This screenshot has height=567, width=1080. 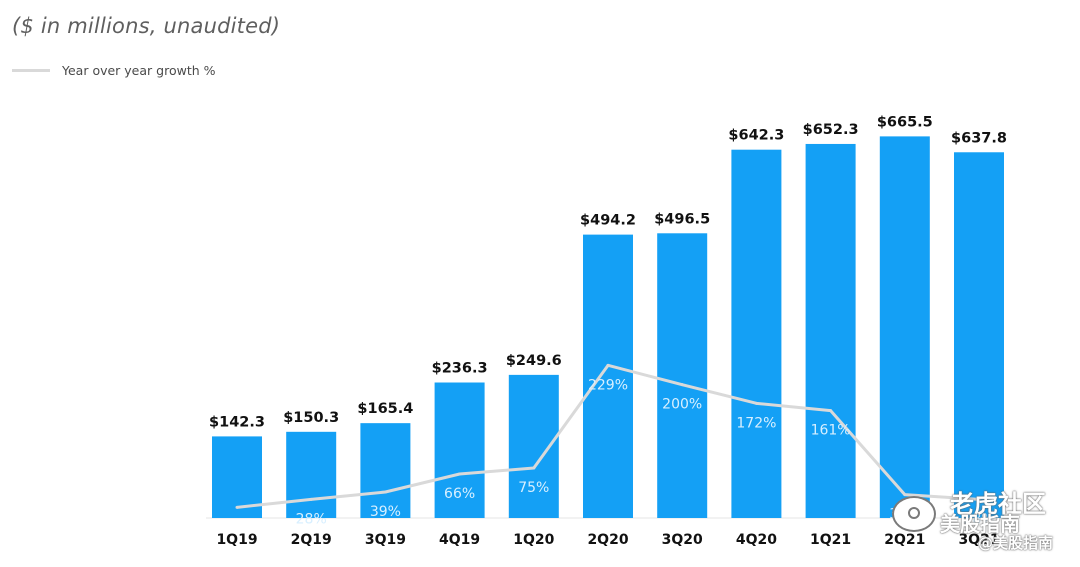 I want to click on growth-point-3Q19, so click(x=385, y=492).